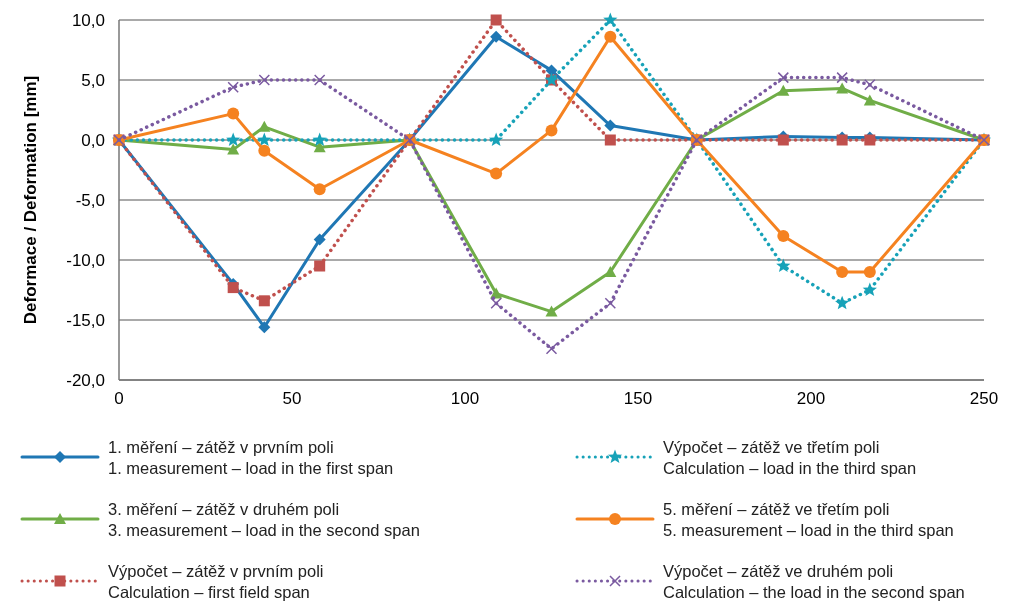 The height and width of the screenshot is (603, 1011). Describe the element at coordinates (30, 200) in the screenshot. I see `y-axis-title: Deformace / Deformation [mm]` at that location.